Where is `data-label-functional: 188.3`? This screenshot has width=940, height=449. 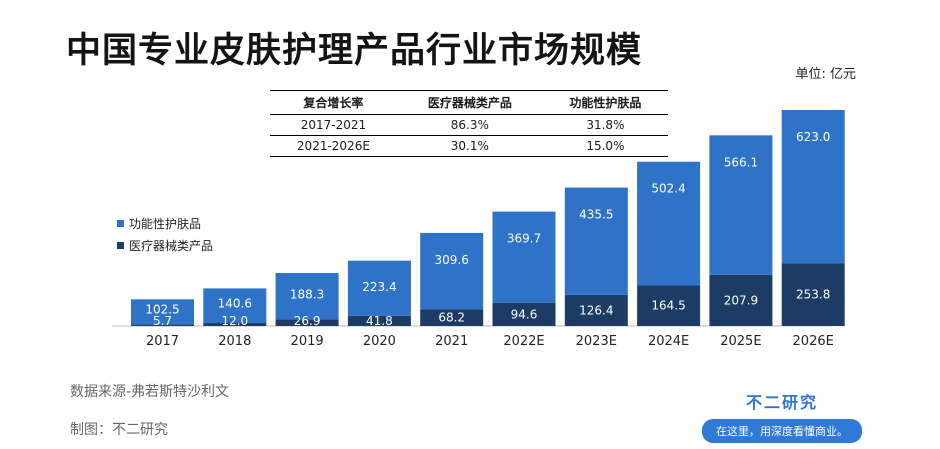 data-label-functional: 188.3 is located at coordinates (307, 294).